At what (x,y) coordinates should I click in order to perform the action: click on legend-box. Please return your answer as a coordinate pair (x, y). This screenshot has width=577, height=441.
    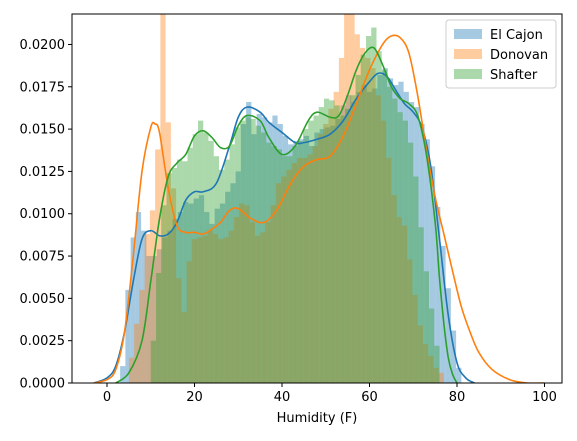
    Looking at the image, I should click on (501, 54).